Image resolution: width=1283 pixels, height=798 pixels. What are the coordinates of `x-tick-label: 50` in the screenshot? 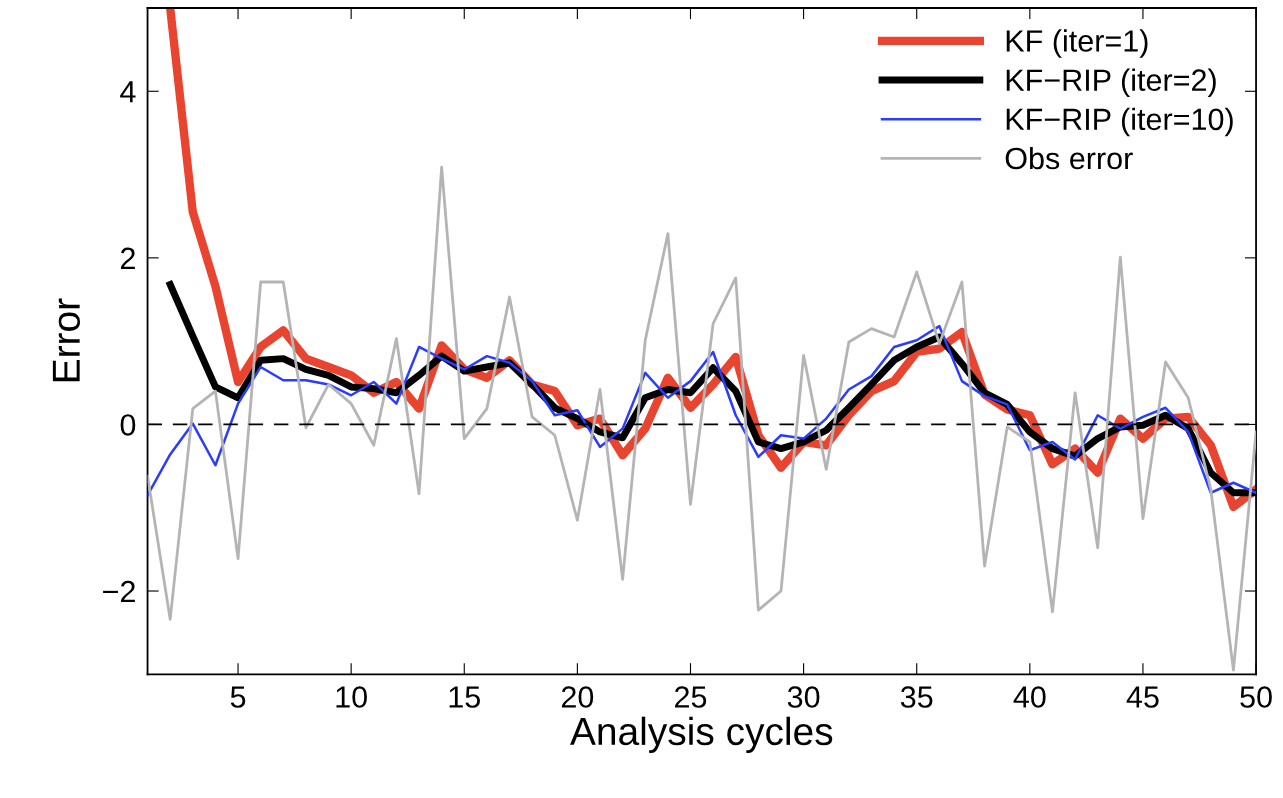 It's located at (1256, 697).